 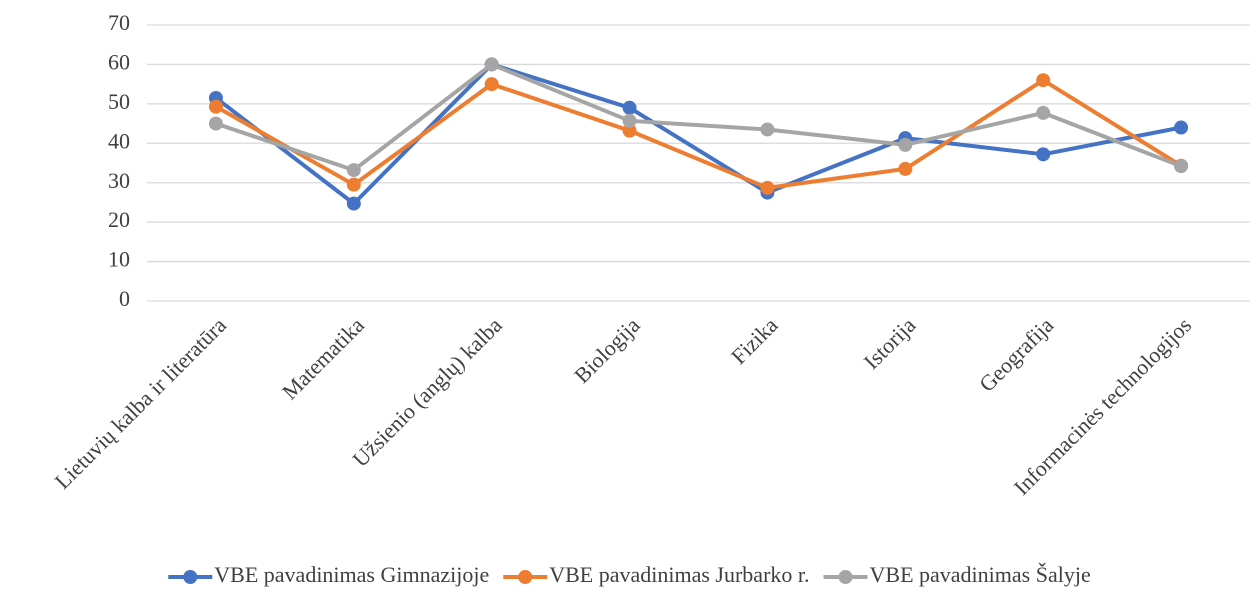 What do you see at coordinates (323, 358) in the screenshot?
I see `x-tick-label: Matematika` at bounding box center [323, 358].